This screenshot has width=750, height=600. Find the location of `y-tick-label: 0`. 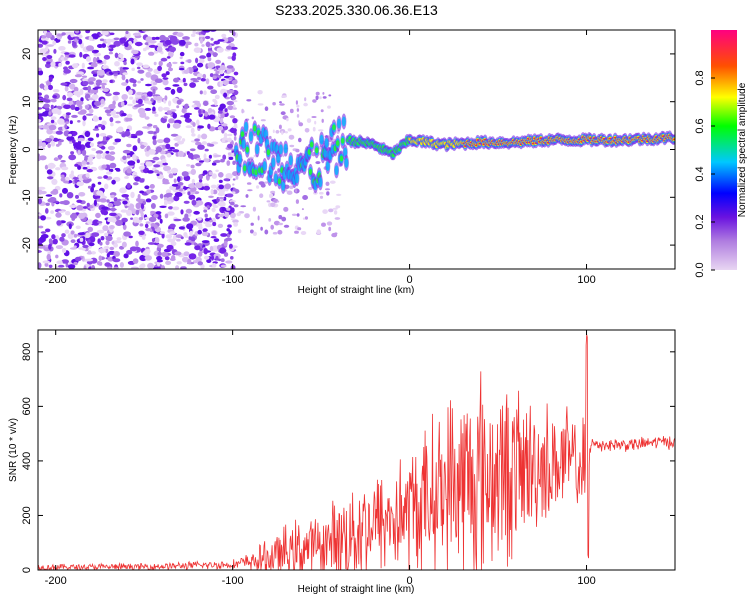

y-tick-label: 0 is located at coordinates (27, 149).